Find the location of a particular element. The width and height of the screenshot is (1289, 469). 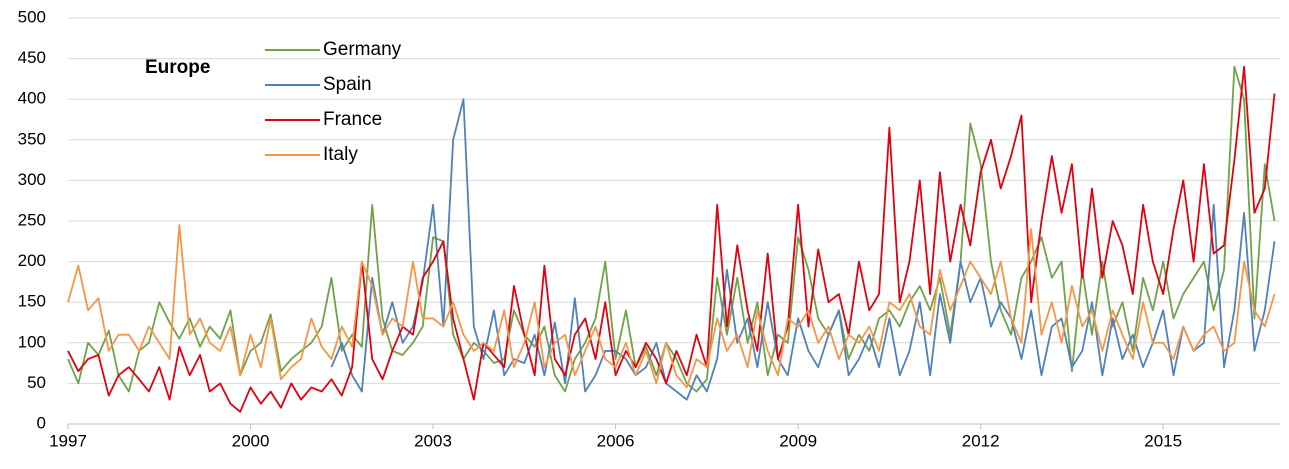

x-tick-label: 2015 is located at coordinates (1163, 440).